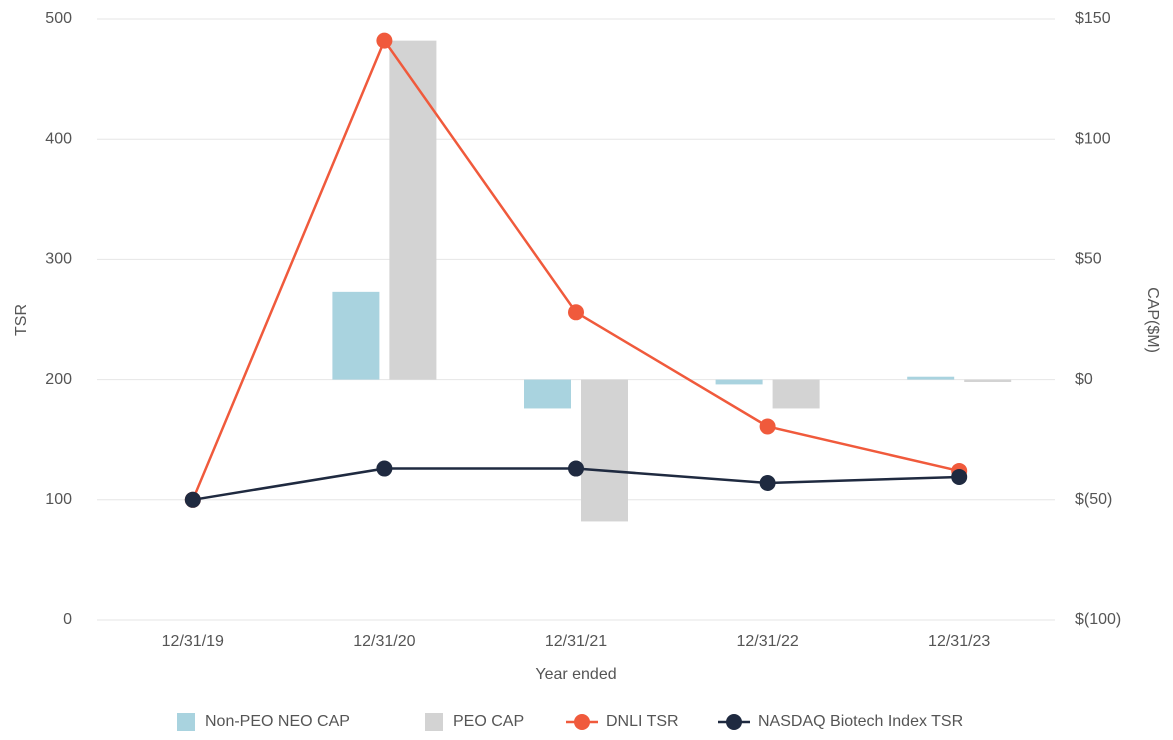 The image size is (1173, 740). What do you see at coordinates (58, 259) in the screenshot?
I see `y-tick-label: 300` at bounding box center [58, 259].